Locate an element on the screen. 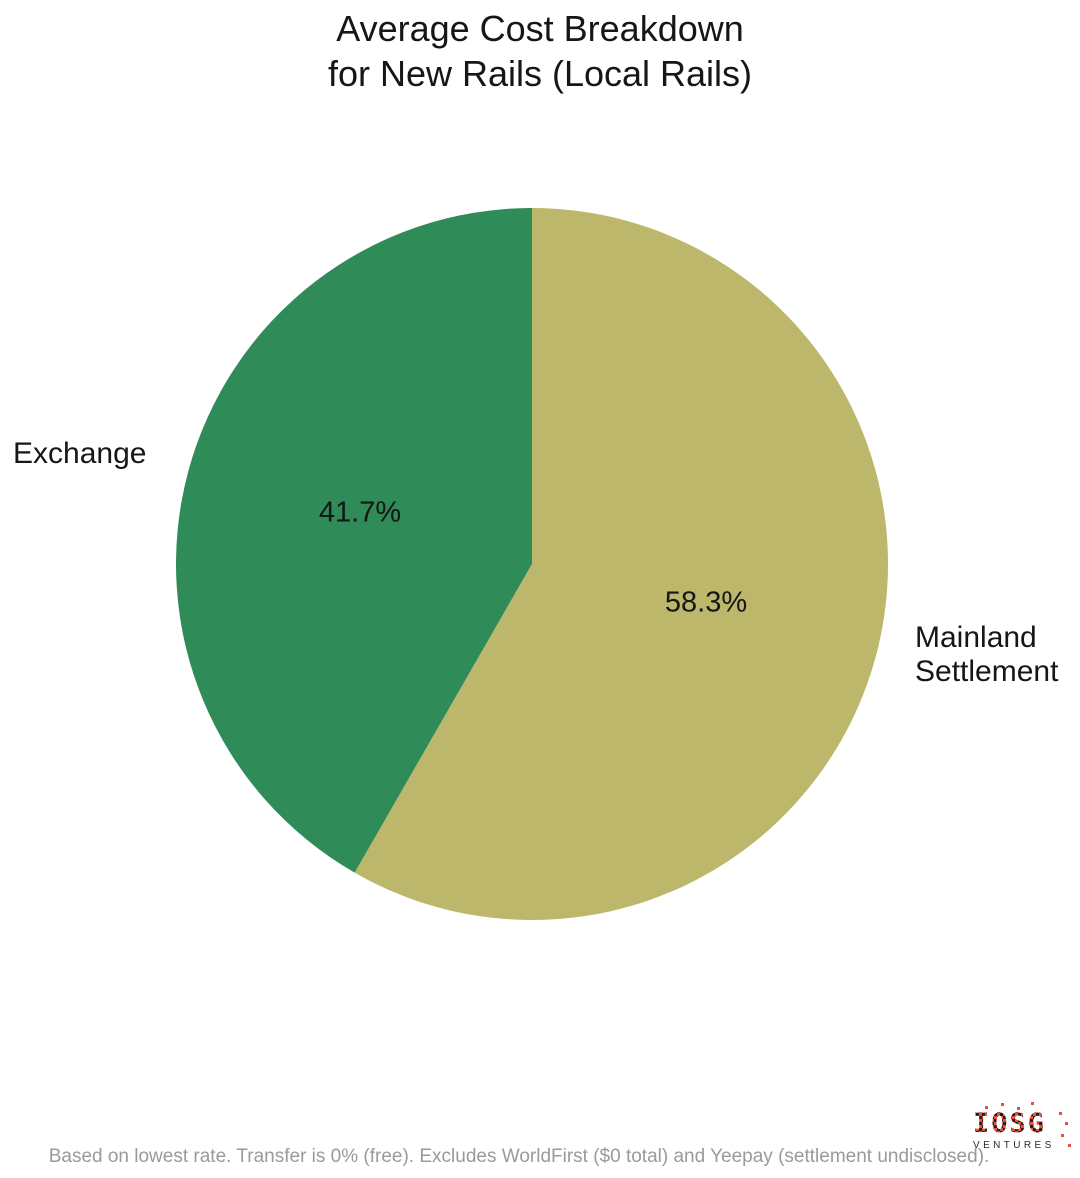 This screenshot has height=1178, width=1080. value-label-mainland-settlement: 58.3% is located at coordinates (706, 602).